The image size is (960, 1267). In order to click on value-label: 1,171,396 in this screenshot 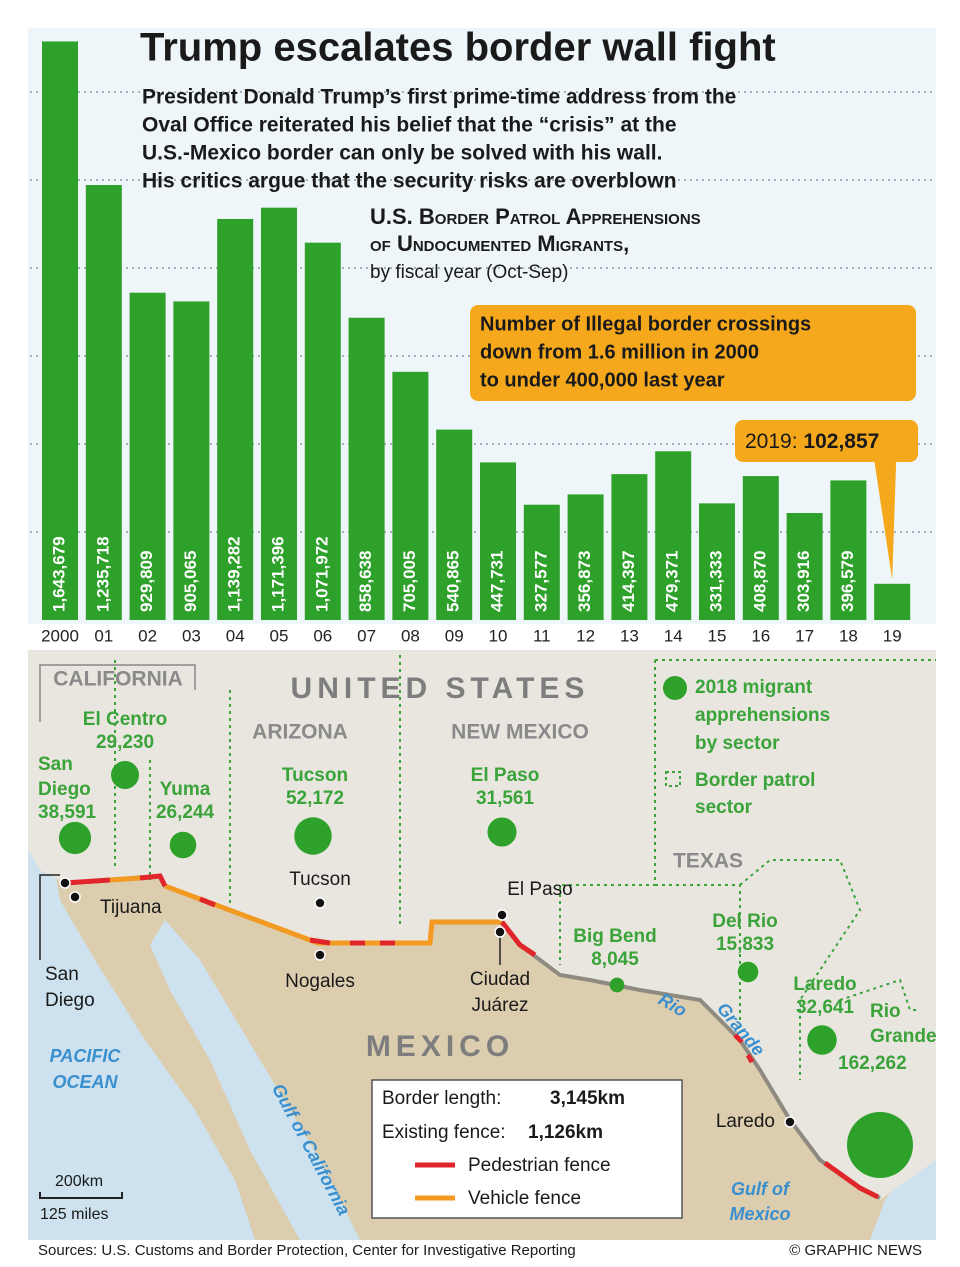, I will do `click(277, 574)`.